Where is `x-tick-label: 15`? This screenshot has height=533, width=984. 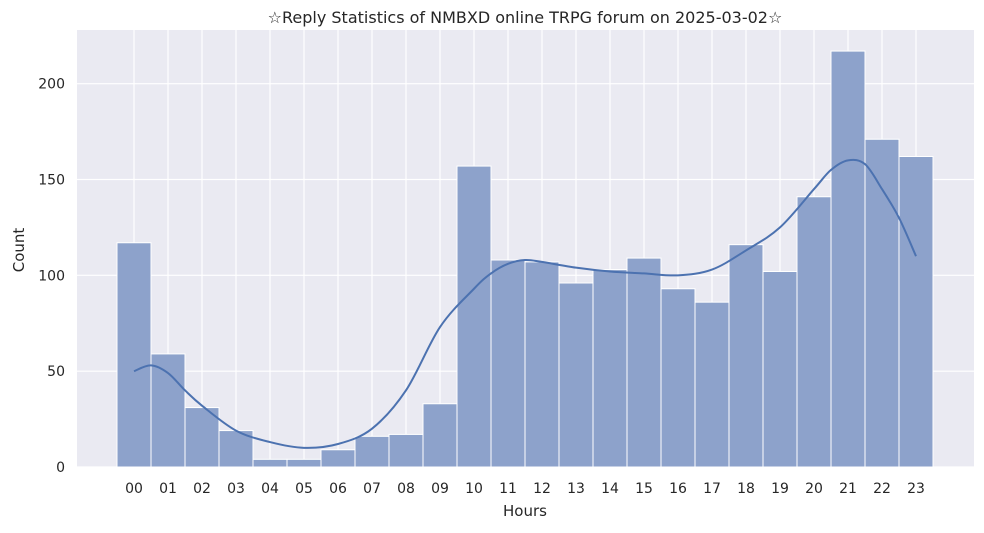 x-tick-label: 15 is located at coordinates (644, 489).